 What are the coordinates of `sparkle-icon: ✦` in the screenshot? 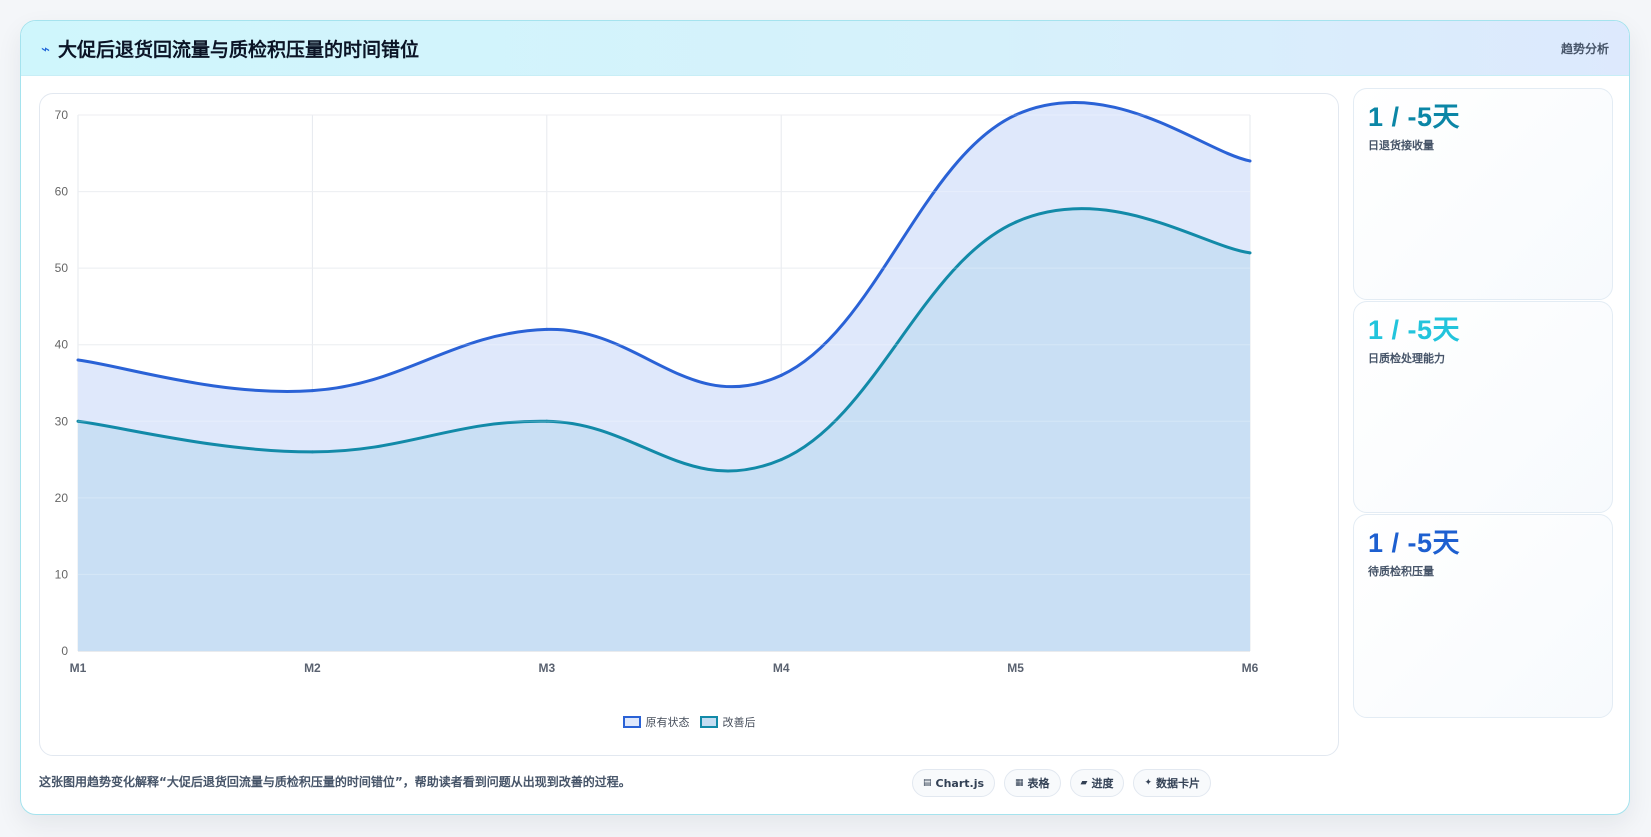 It's located at (1148, 783).